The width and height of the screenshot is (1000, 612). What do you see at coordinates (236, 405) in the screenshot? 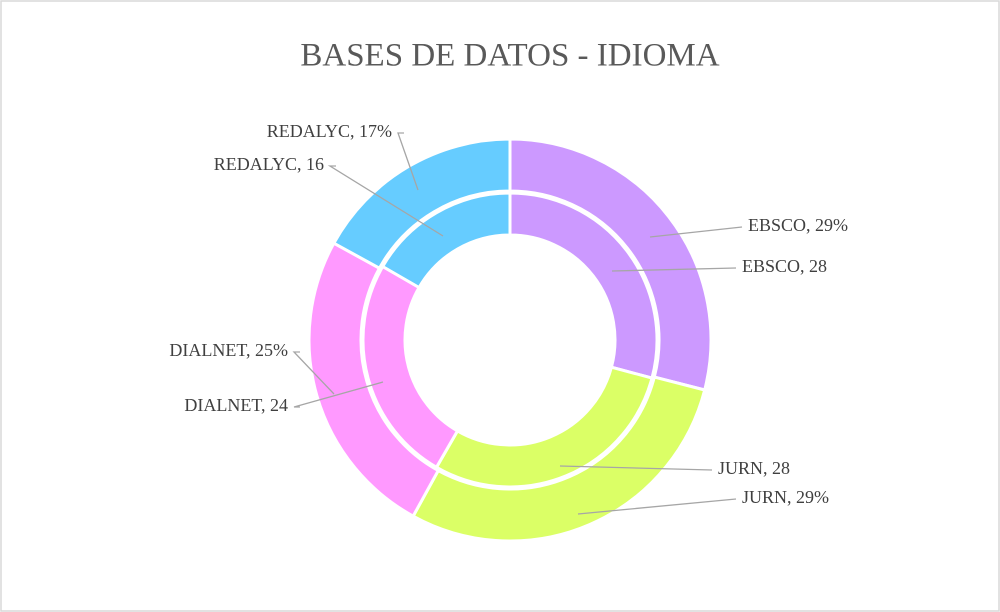
I see `data-label: DIALNET, 24` at bounding box center [236, 405].